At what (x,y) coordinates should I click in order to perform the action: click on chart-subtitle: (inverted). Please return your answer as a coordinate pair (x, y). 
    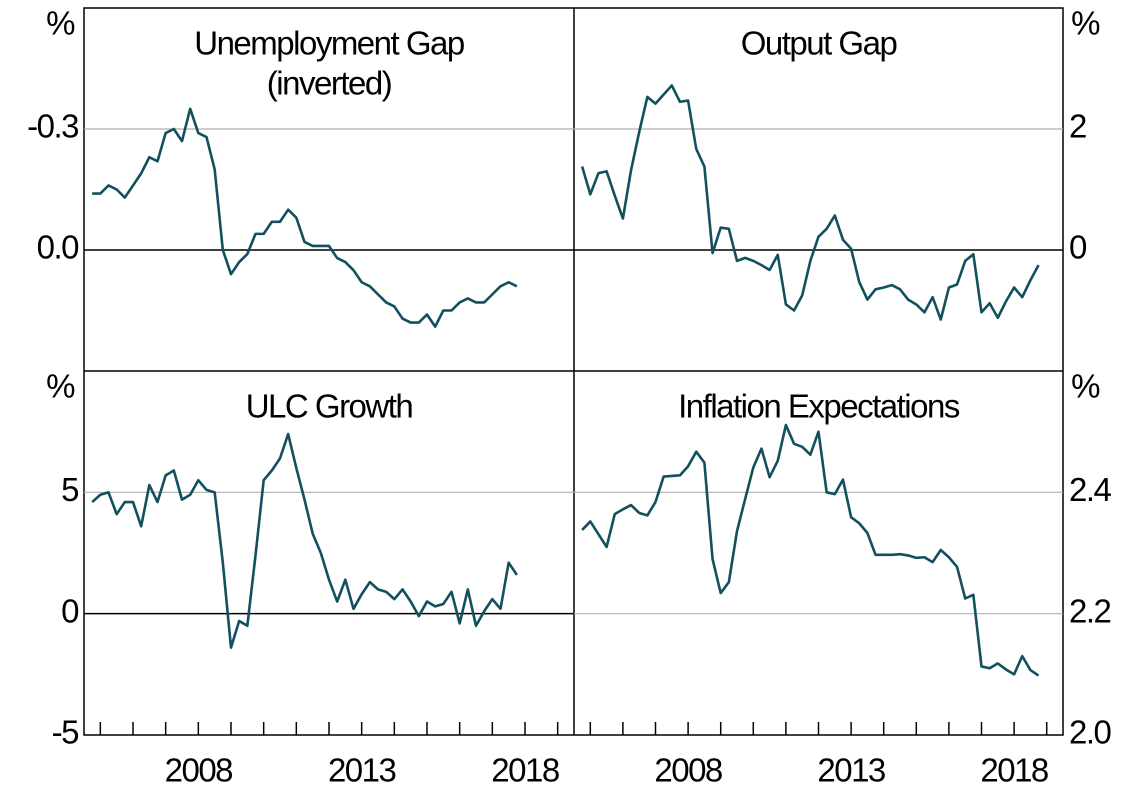
    Looking at the image, I should click on (329, 83).